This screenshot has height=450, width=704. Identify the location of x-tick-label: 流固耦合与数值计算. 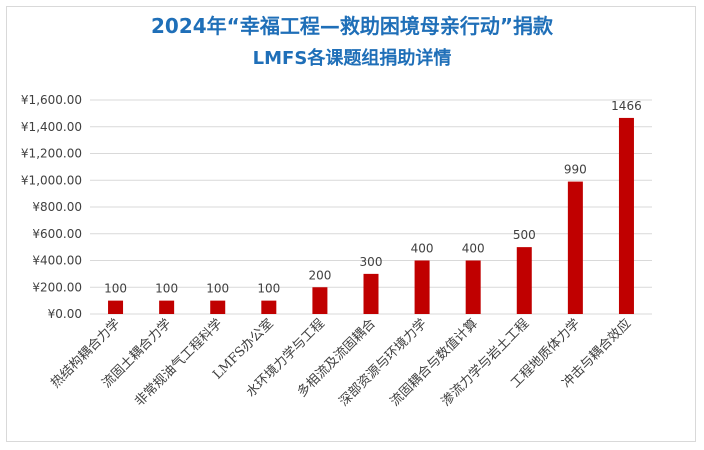
(434, 363).